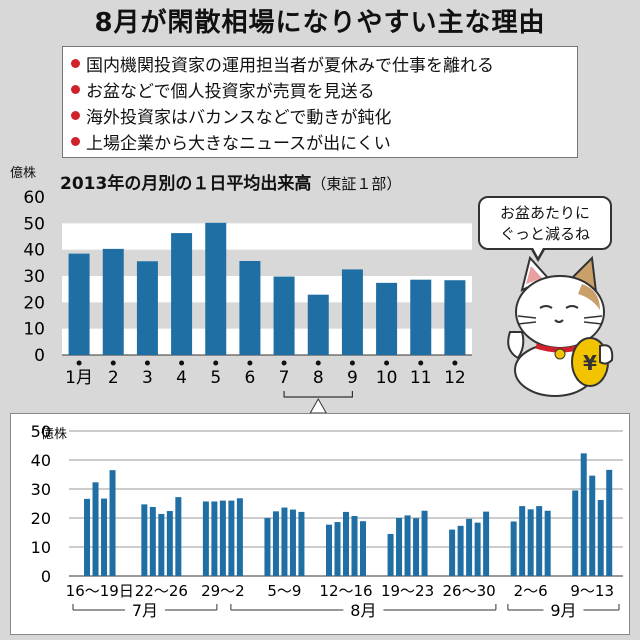 The image size is (640, 640). What do you see at coordinates (181, 378) in the screenshot?
I see `x-tick-label: 4` at bounding box center [181, 378].